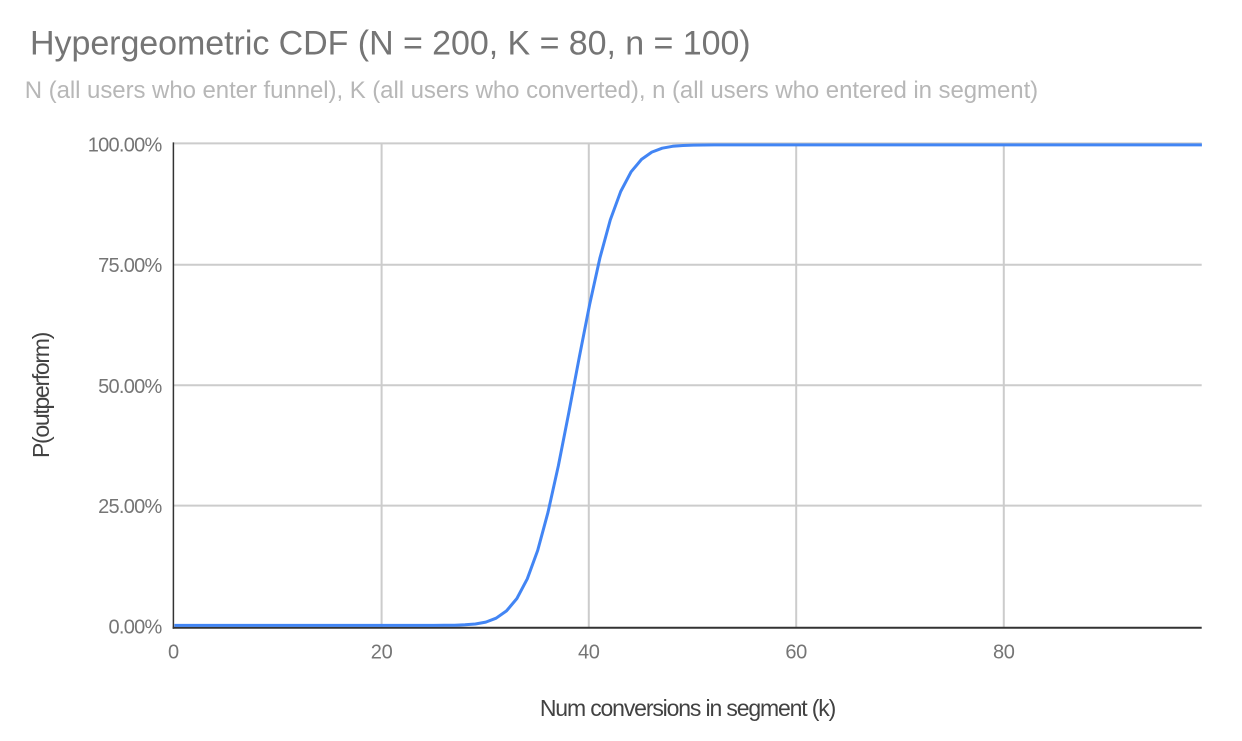 The height and width of the screenshot is (741, 1242). I want to click on svg-text: 25.00%, so click(130, 507).